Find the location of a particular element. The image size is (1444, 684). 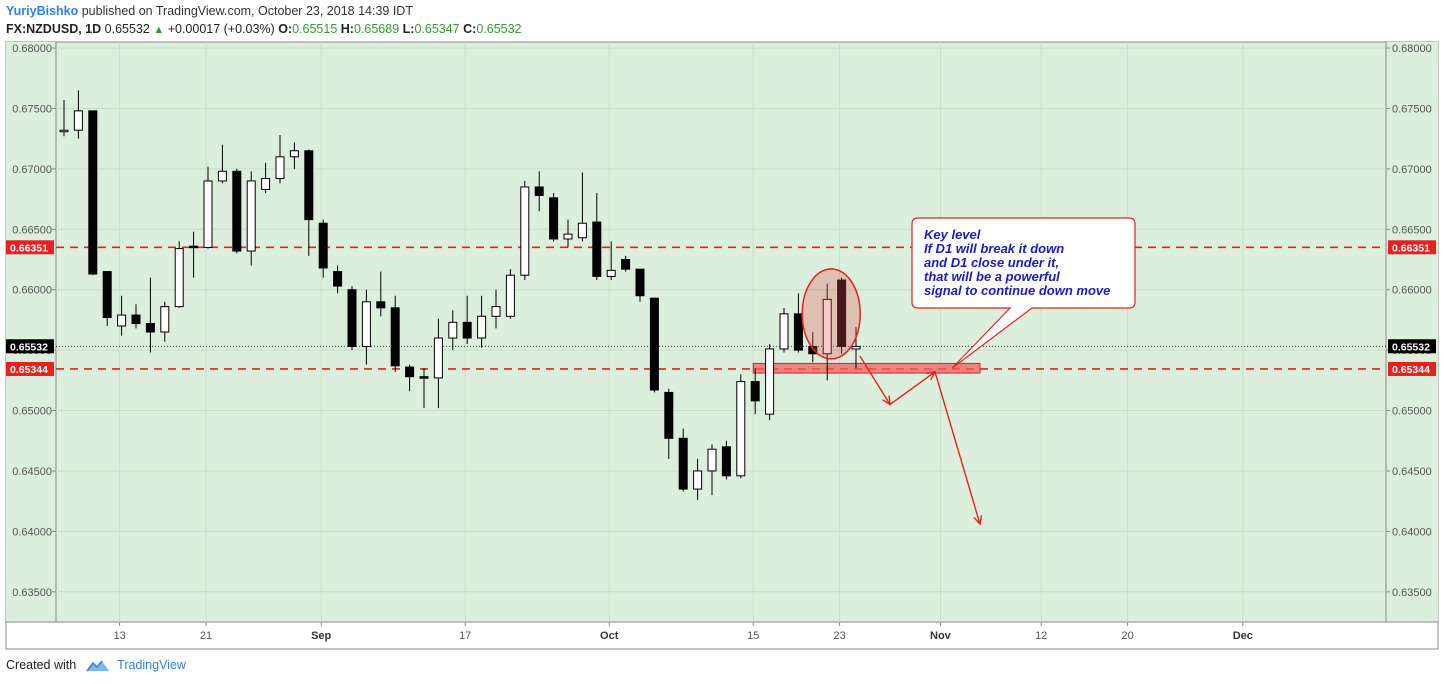

y-tick-label-left: 0.65000 is located at coordinates (32, 412).